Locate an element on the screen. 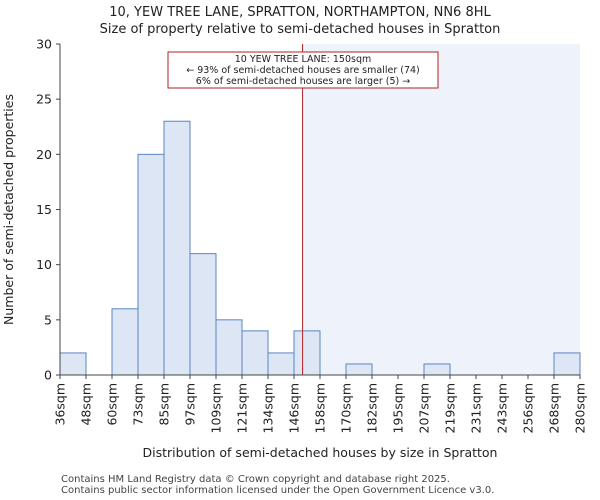 This screenshot has height=500, width=600. x-tick-label-121sqm: 121sqm is located at coordinates (242, 408).